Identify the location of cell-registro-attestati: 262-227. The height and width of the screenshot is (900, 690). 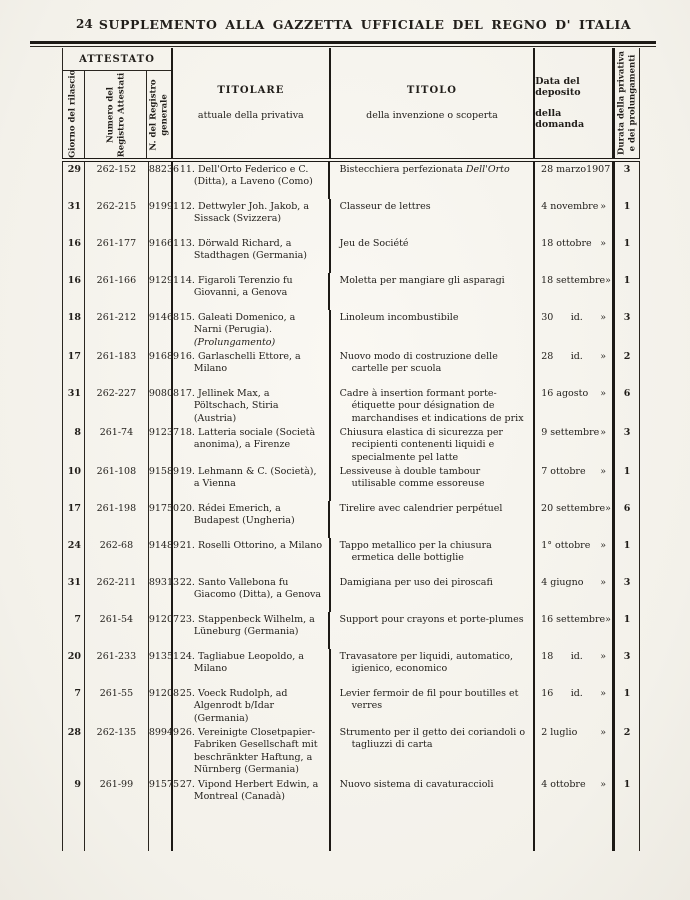
(117, 406).